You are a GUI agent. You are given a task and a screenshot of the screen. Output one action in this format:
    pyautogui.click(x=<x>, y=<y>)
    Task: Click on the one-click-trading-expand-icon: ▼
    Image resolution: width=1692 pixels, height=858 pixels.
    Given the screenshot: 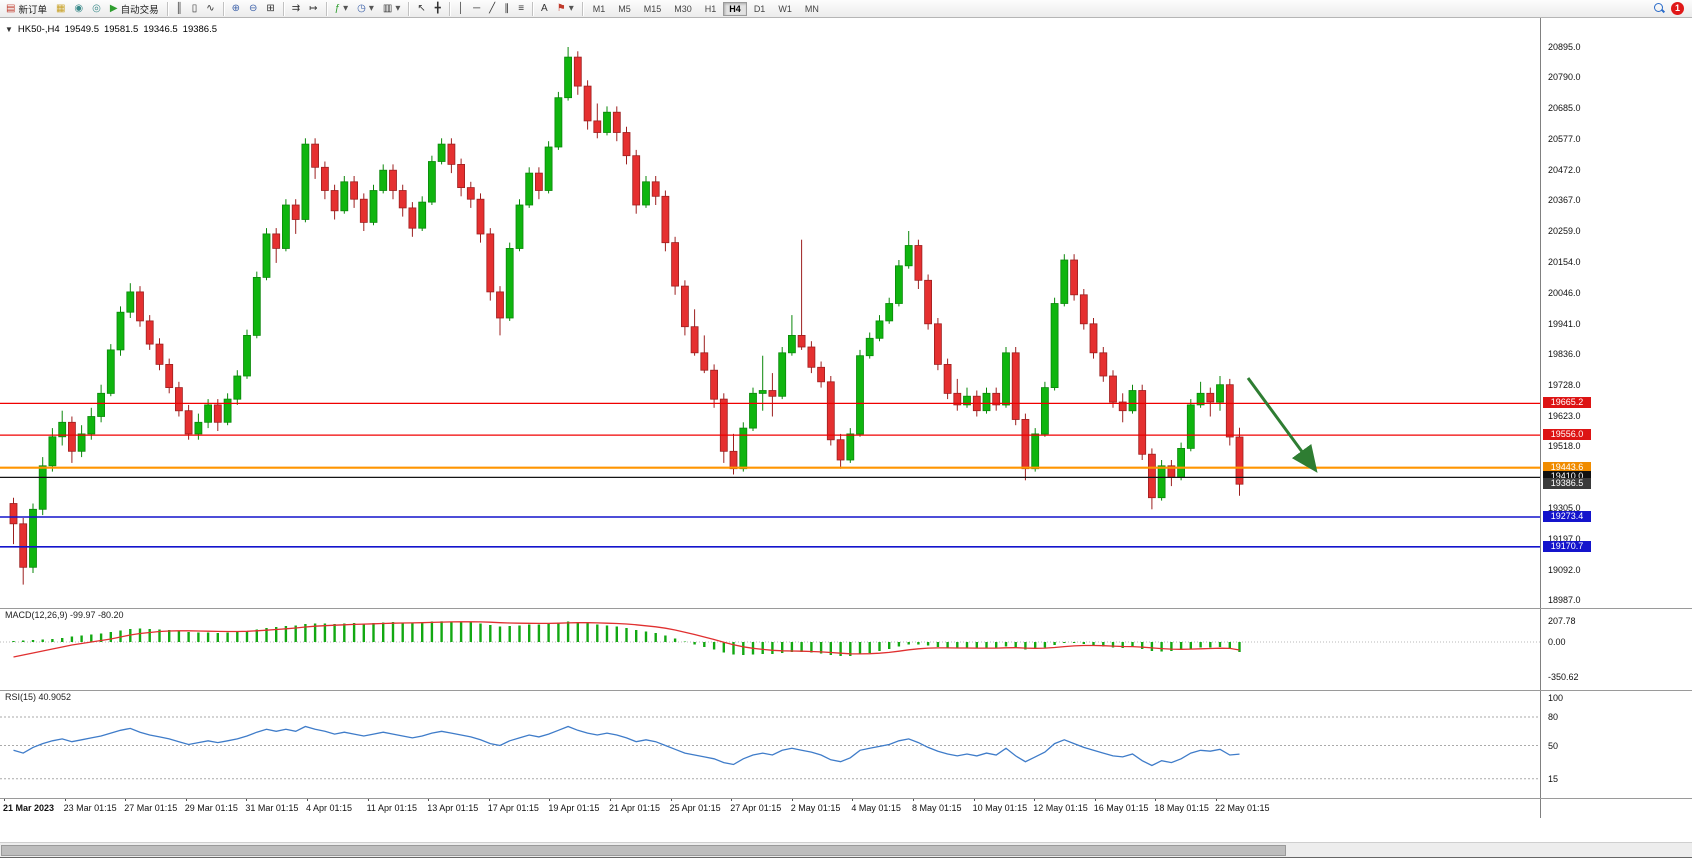 What is the action you would take?
    pyautogui.click(x=9, y=29)
    